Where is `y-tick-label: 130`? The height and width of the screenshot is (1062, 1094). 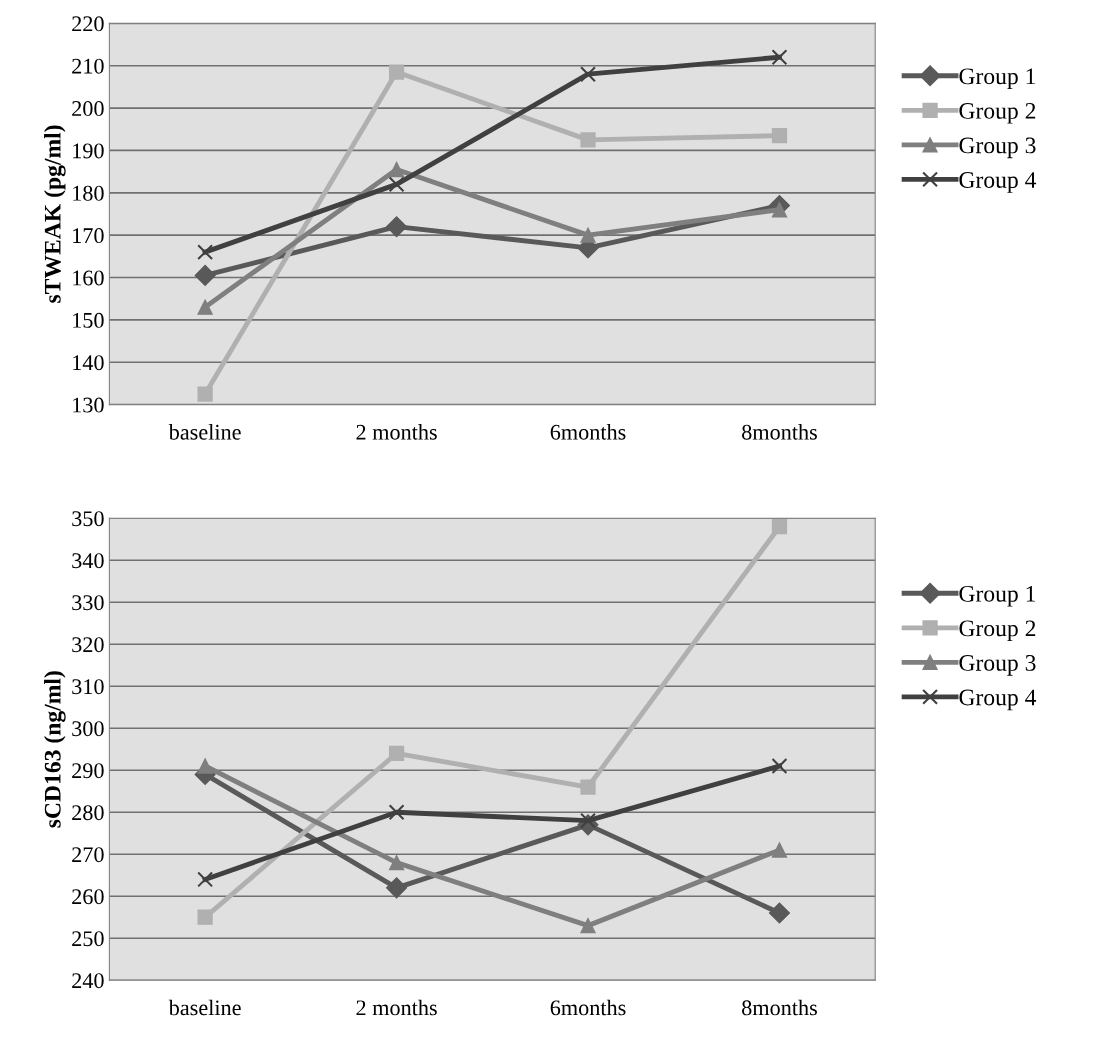
y-tick-label: 130 is located at coordinates (88, 405).